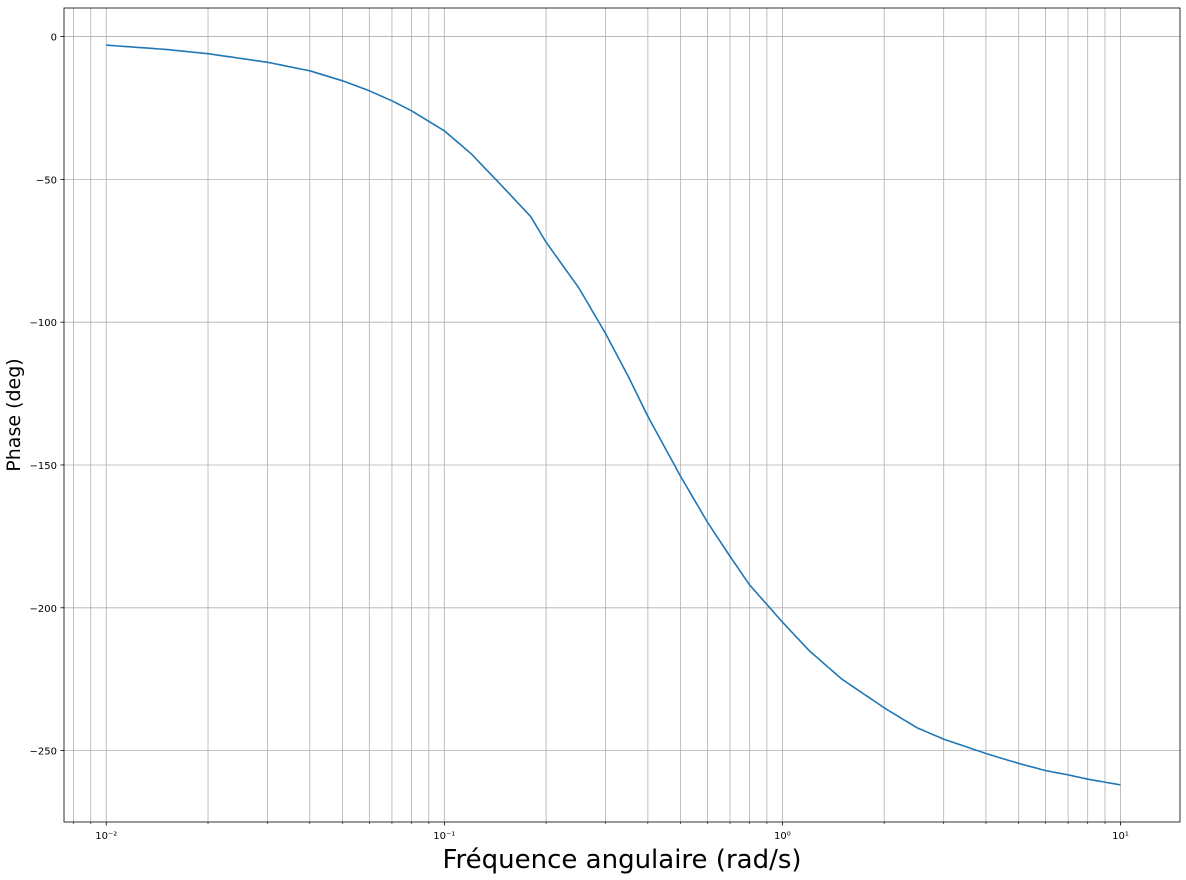  Describe the element at coordinates (43, 323) in the screenshot. I see `y-tick-label: −100` at that location.